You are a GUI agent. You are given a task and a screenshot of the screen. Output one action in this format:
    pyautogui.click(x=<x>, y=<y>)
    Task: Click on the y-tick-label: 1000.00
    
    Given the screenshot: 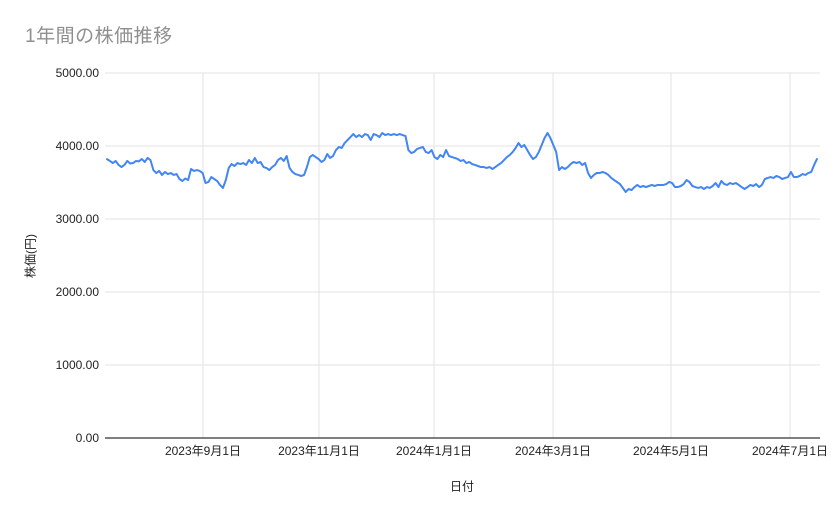 What is the action you would take?
    pyautogui.click(x=78, y=365)
    